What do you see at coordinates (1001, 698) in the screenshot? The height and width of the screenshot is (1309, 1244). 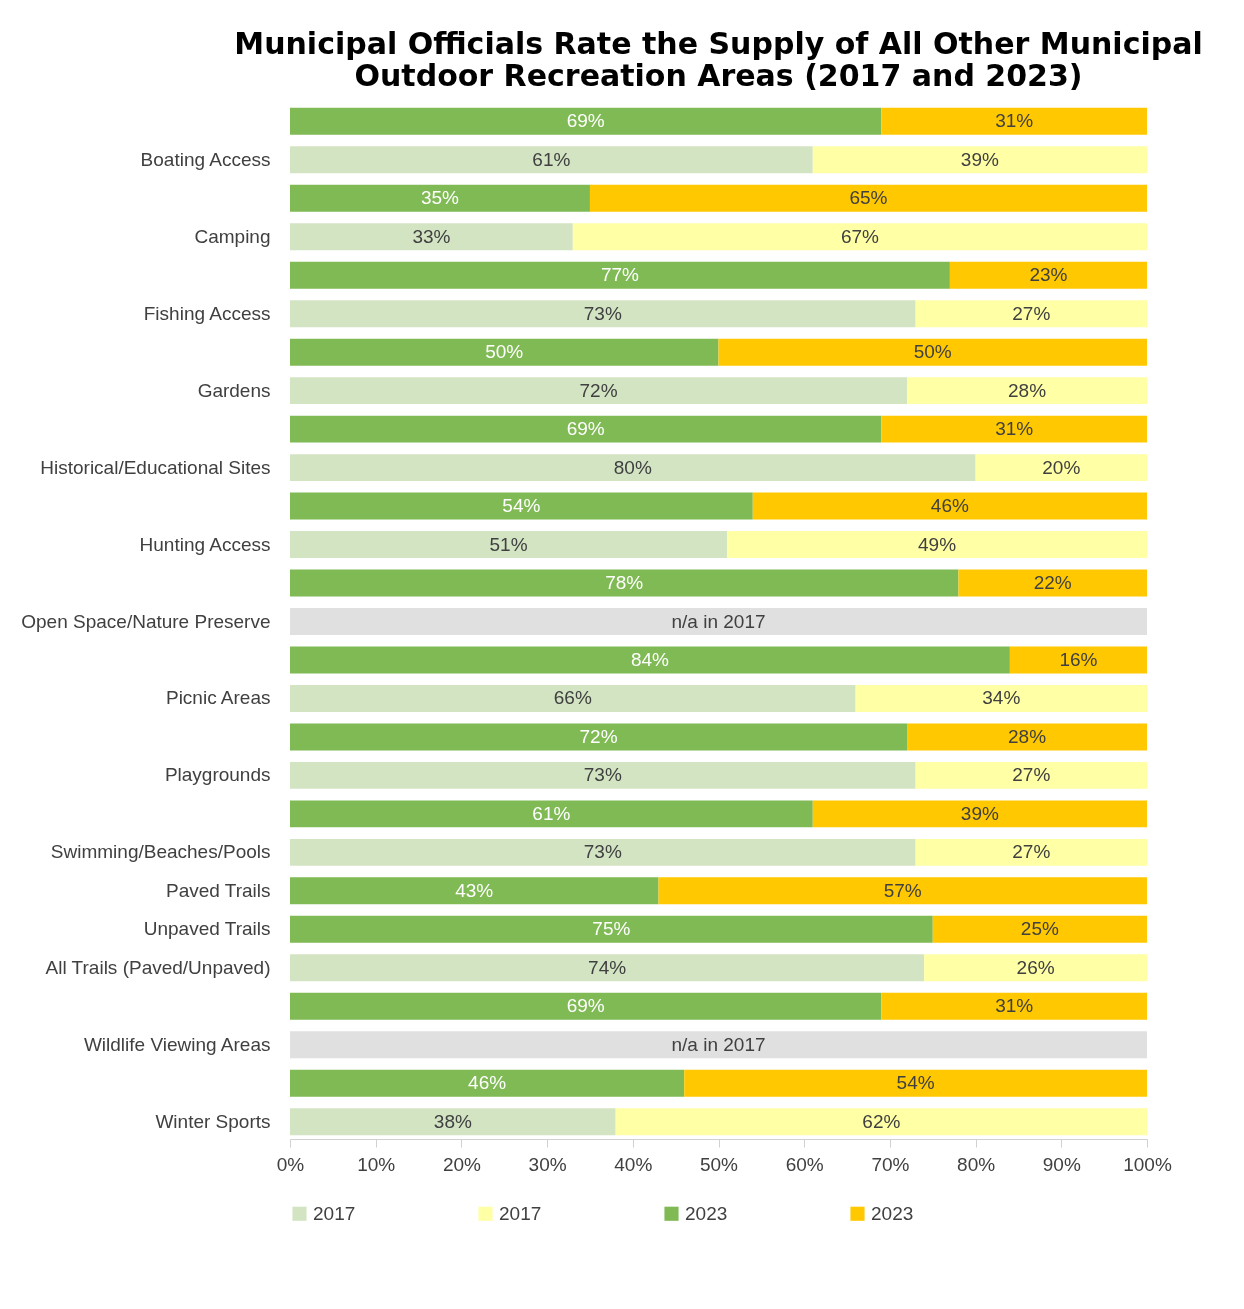 I see `data-label: 34%` at bounding box center [1001, 698].